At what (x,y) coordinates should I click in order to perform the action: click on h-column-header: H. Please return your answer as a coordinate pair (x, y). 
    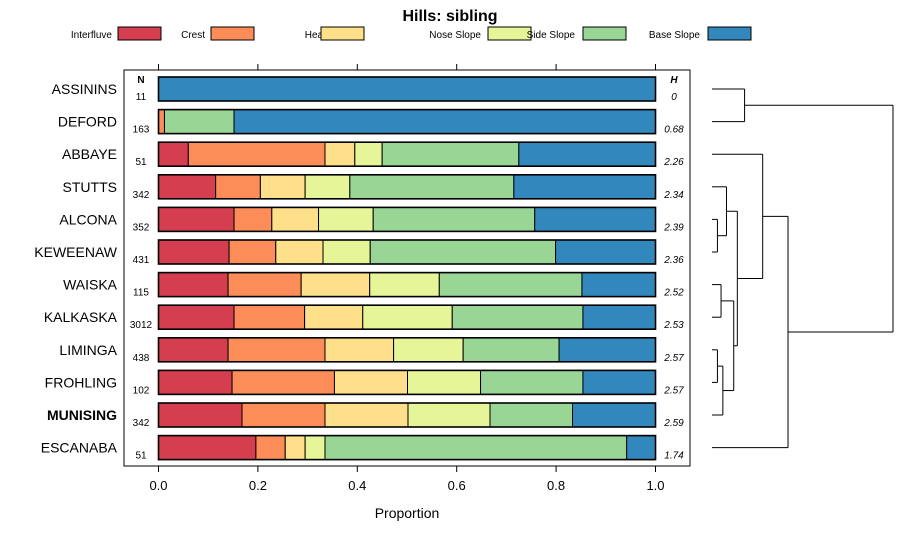
    Looking at the image, I should click on (674, 80).